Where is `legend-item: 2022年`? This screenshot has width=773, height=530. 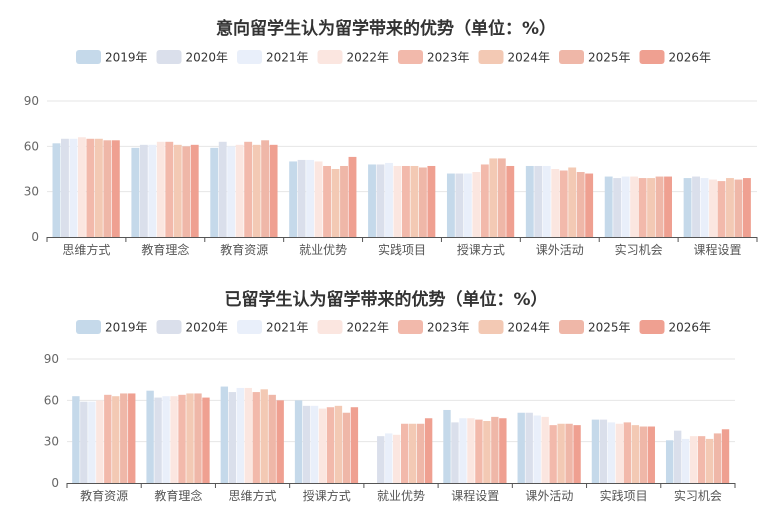
legend-item: 2022年 is located at coordinates (353, 327).